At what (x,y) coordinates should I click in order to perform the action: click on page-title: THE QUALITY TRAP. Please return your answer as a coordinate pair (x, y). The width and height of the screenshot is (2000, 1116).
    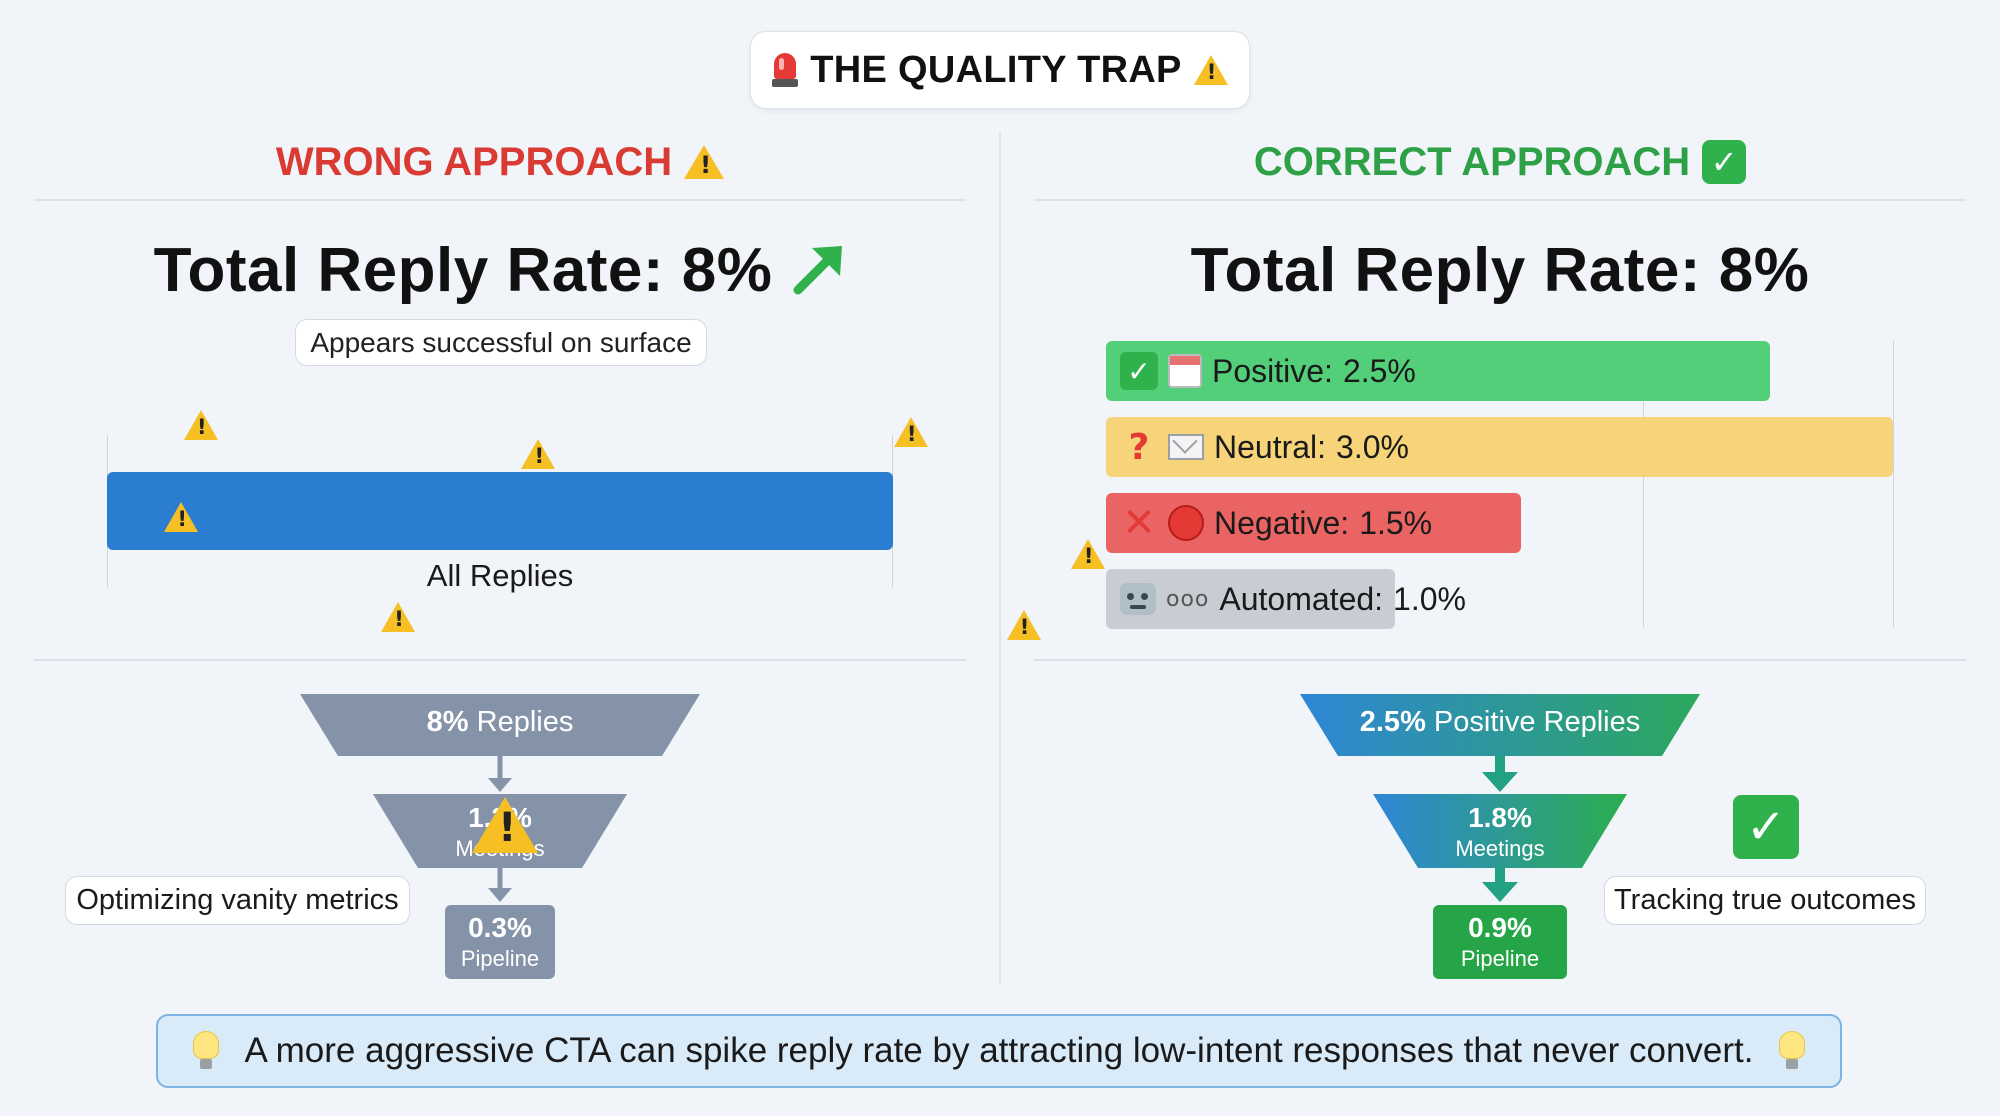
    Looking at the image, I should click on (996, 69).